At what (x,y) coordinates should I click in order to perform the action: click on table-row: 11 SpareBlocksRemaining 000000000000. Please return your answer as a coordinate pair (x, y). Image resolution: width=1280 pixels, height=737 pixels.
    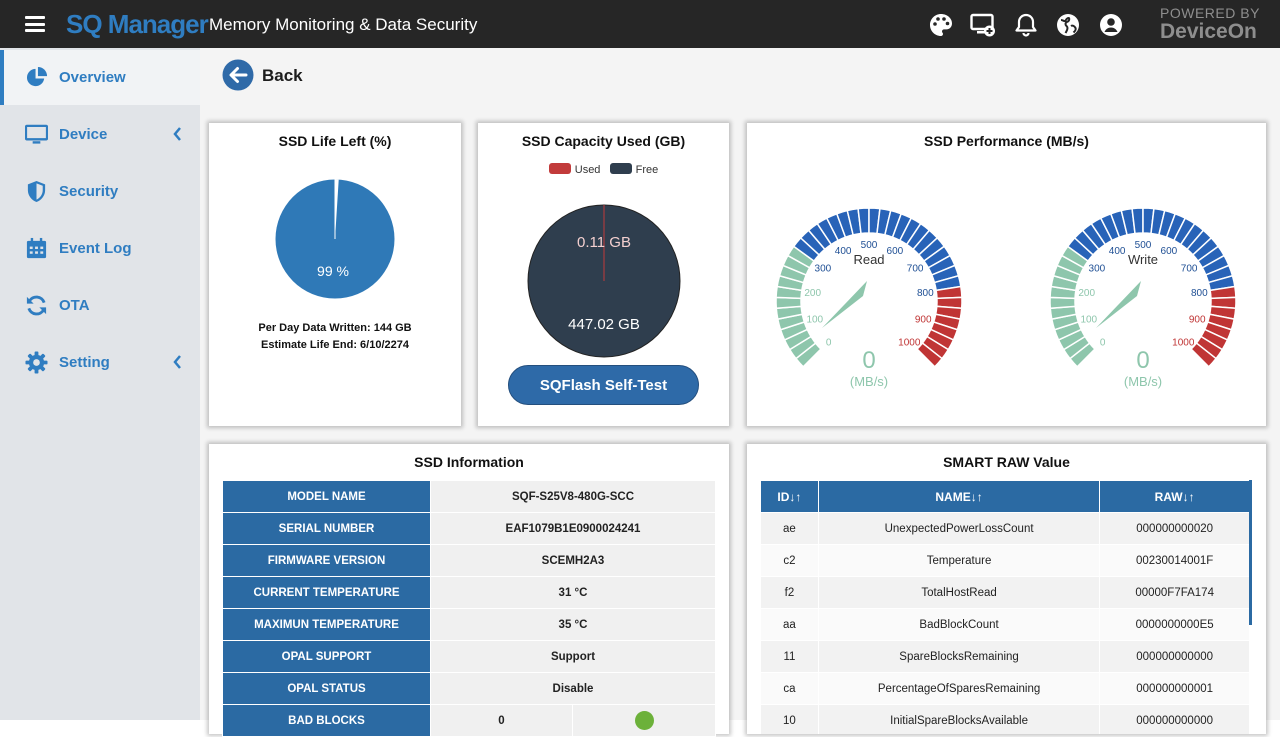
    Looking at the image, I should click on (1005, 656).